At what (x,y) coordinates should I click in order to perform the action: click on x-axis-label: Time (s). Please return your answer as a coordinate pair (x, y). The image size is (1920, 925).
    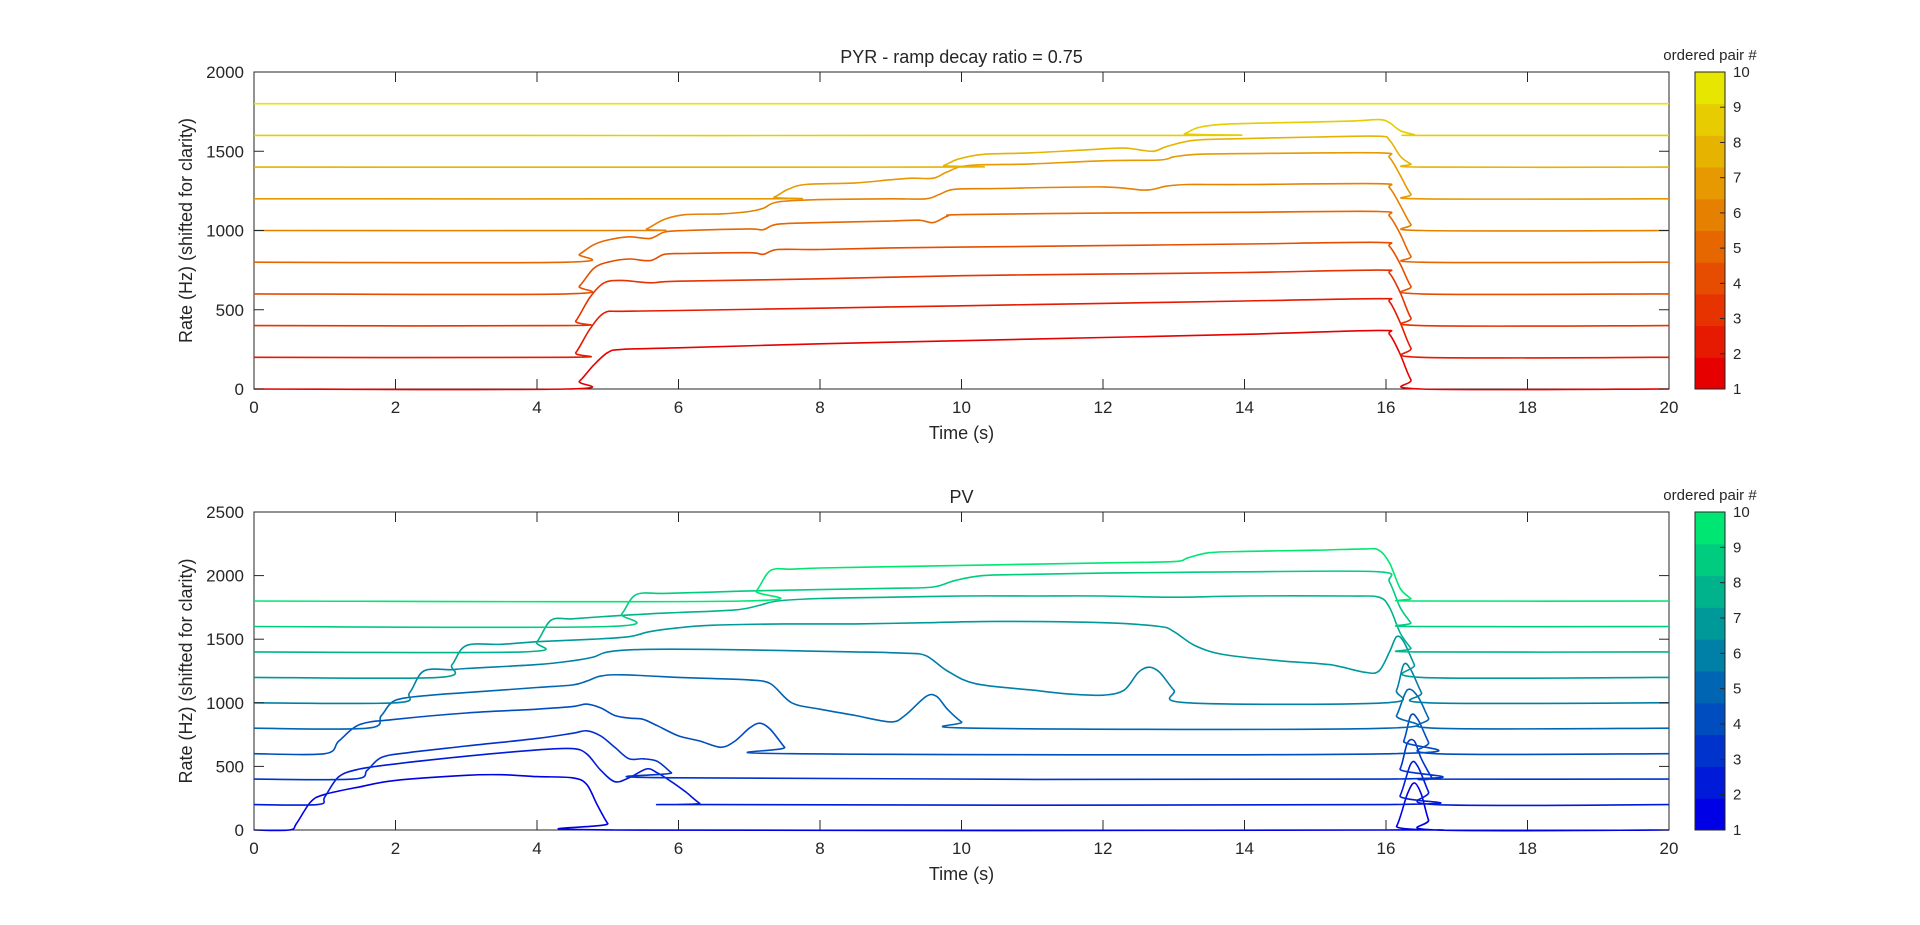
    Looking at the image, I should click on (961, 874).